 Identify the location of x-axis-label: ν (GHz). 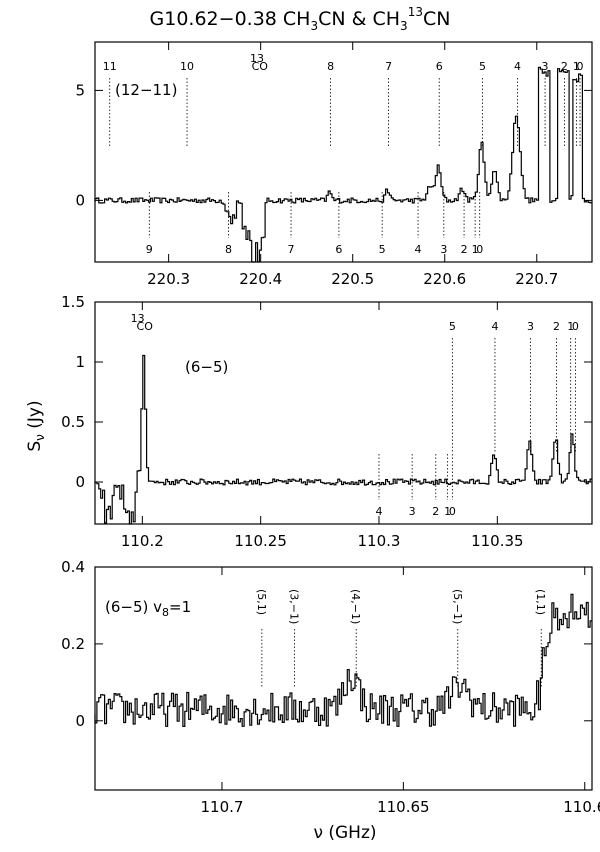
(344, 833).